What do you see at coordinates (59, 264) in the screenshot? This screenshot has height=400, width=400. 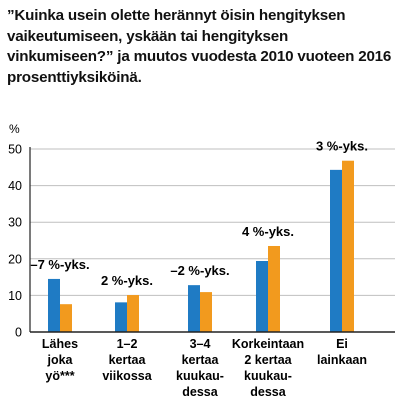 I see `change-annotation: –7 %-yks.` at bounding box center [59, 264].